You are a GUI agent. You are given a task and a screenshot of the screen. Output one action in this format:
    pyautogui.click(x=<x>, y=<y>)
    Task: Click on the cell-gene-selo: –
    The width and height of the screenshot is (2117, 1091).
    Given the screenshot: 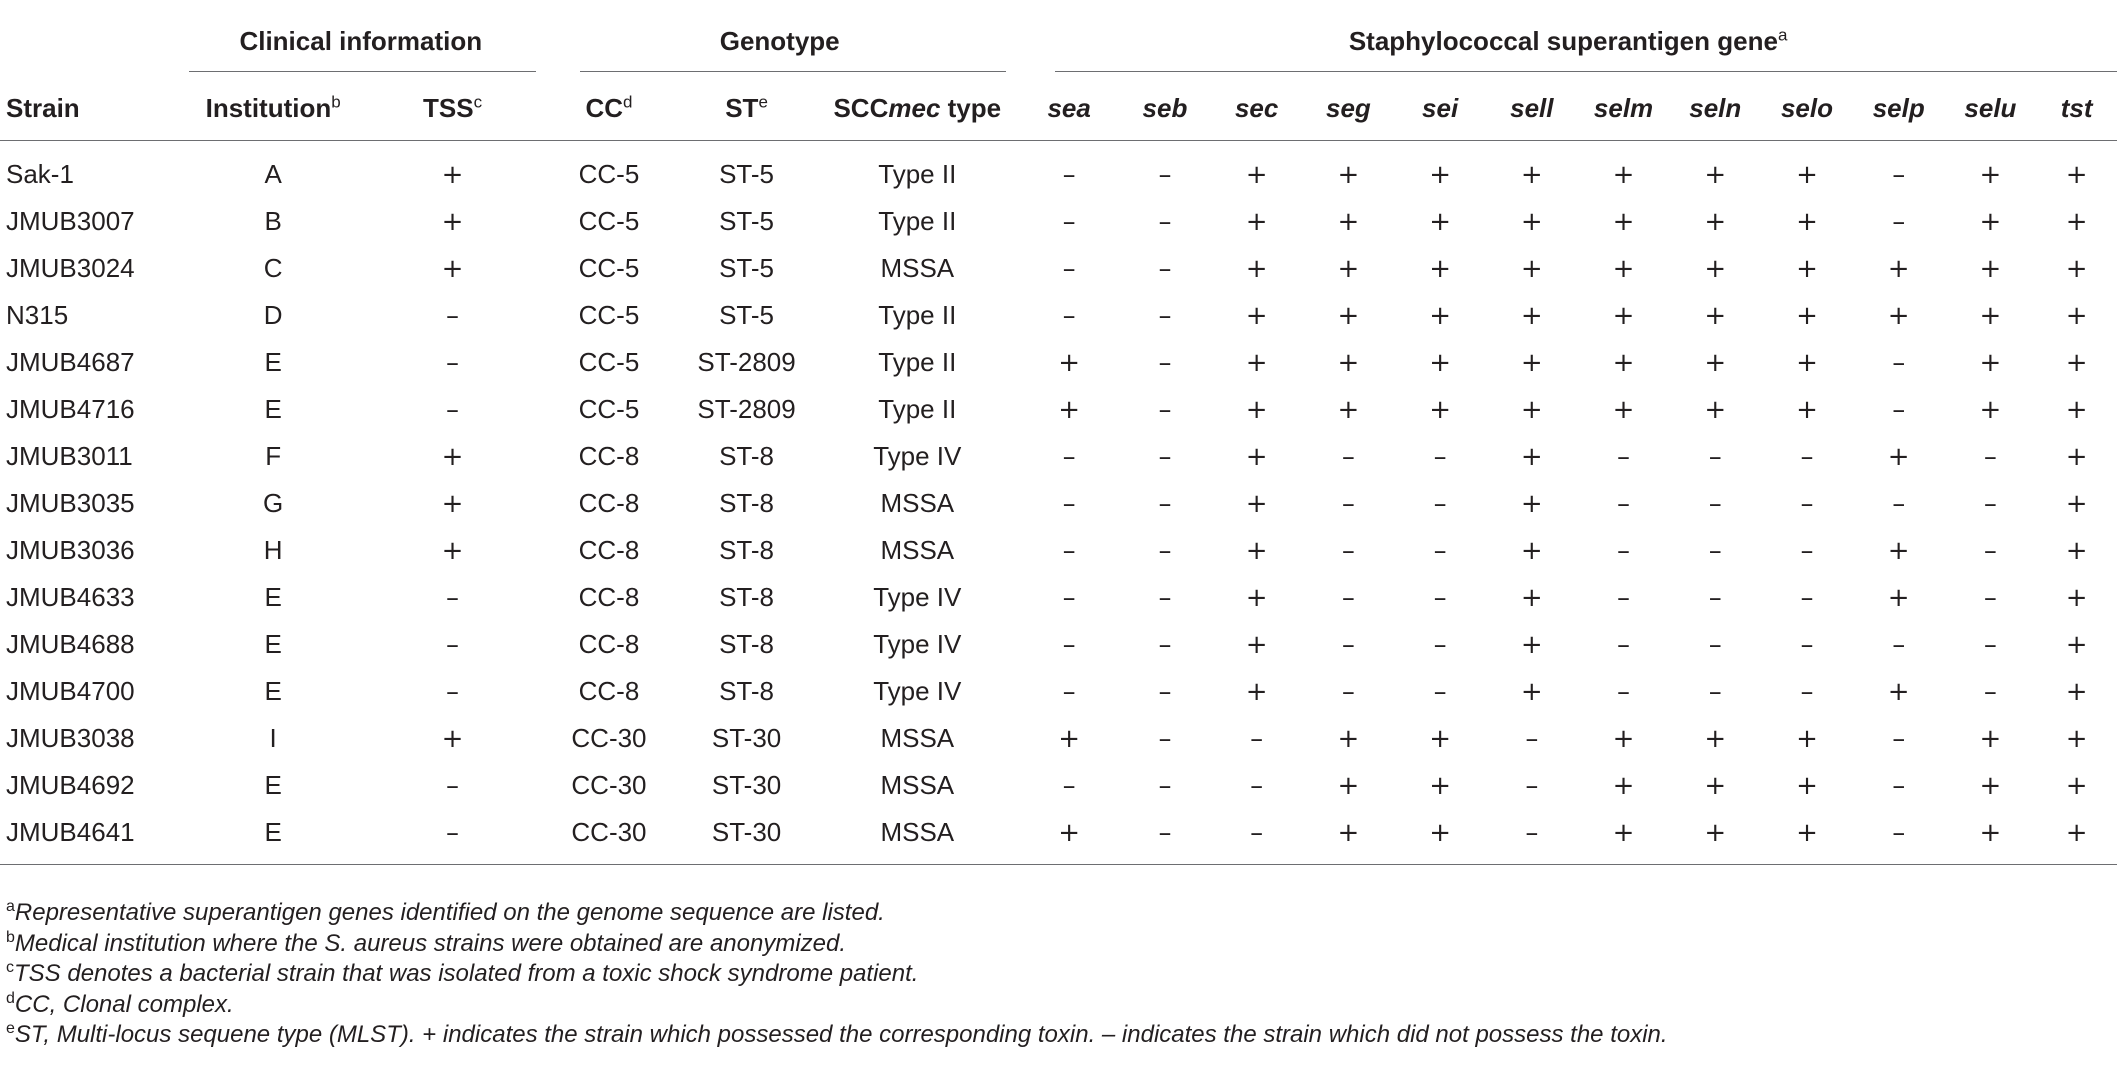 What is the action you would take?
    pyautogui.click(x=1807, y=597)
    